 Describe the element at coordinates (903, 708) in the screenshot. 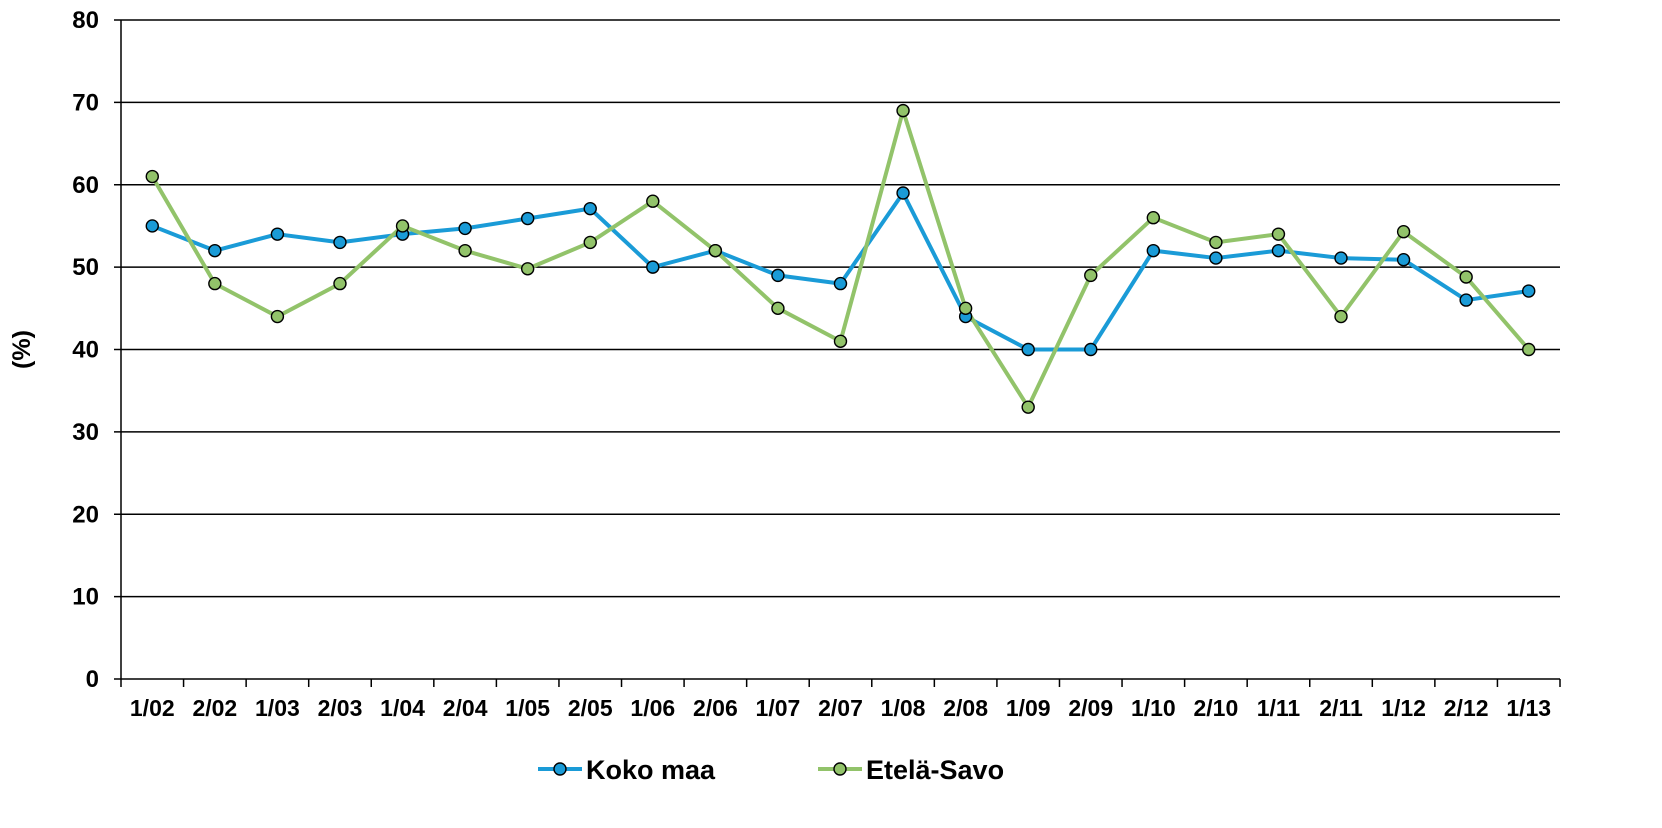

I see `x-tick-label: 1/08` at that location.